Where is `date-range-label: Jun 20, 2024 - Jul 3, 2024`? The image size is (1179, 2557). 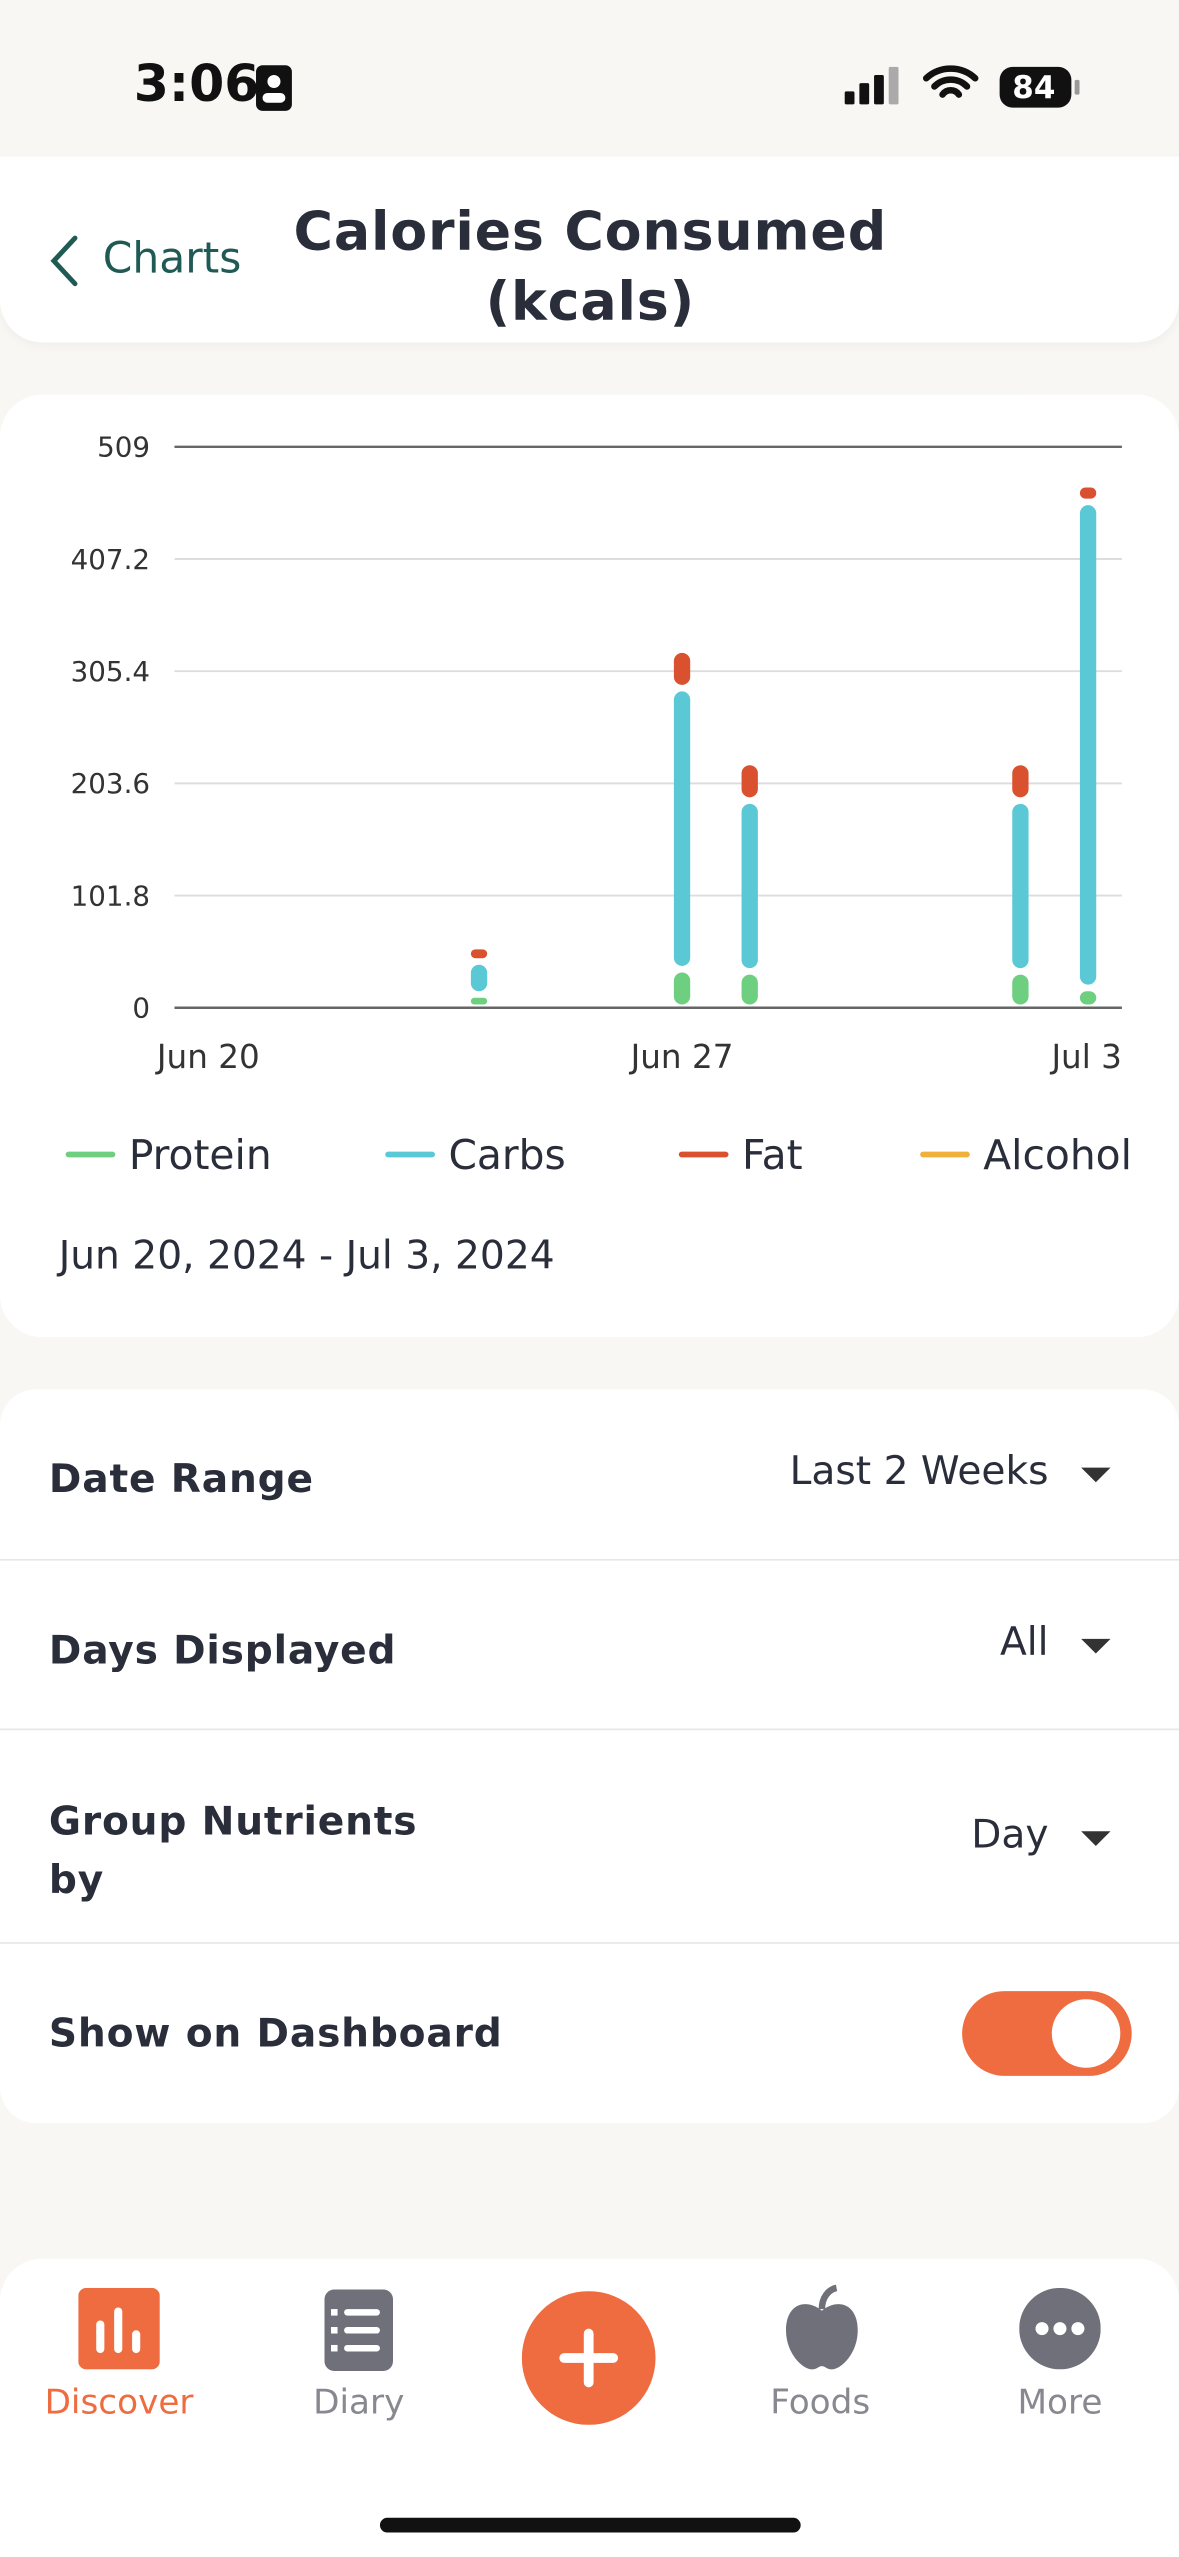 date-range-label: Jun 20, 2024 - Jul 3, 2024 is located at coordinates (306, 1255).